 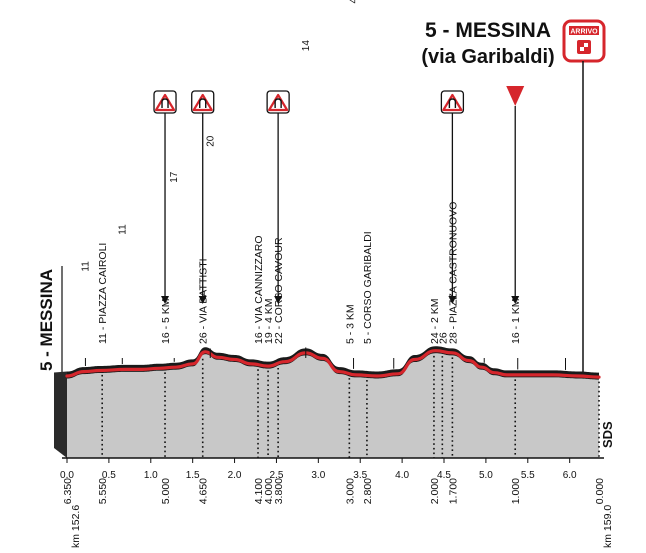 I want to click on elevation-label-3: 20, so click(x=210, y=141).